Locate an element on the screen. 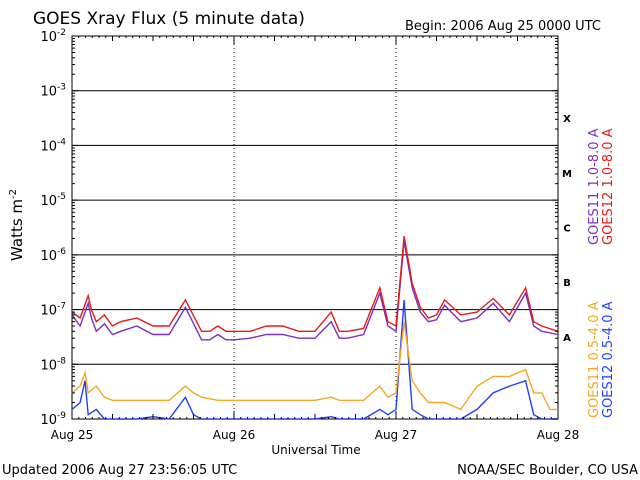 This screenshot has height=480, width=640. y-axis-label-exponent: -2 is located at coordinates (13, 194).